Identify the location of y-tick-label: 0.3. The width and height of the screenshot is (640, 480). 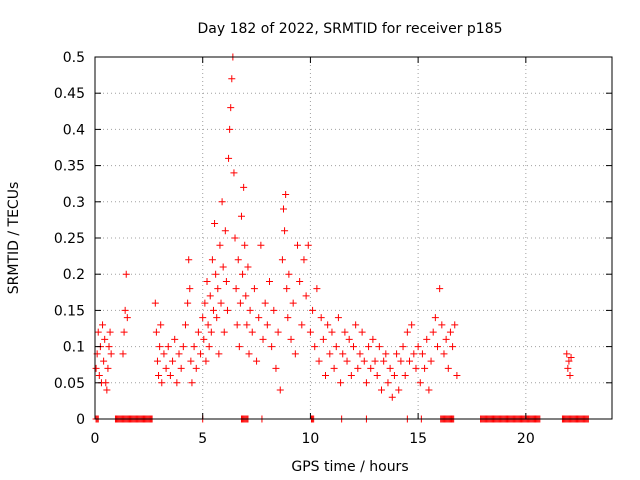
(74, 203).